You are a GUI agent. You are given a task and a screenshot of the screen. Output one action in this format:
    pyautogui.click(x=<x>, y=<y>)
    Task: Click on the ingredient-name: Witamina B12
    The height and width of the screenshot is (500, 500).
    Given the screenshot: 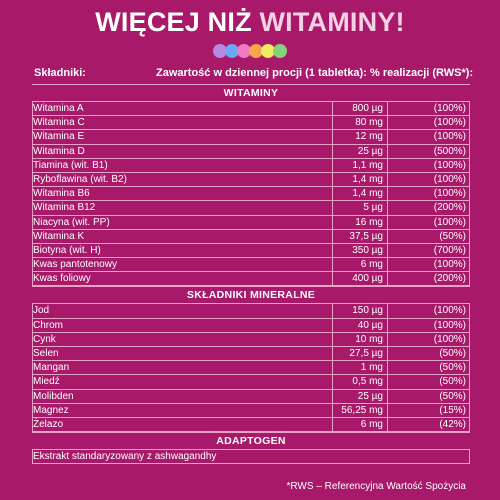 What is the action you would take?
    pyautogui.click(x=64, y=208)
    